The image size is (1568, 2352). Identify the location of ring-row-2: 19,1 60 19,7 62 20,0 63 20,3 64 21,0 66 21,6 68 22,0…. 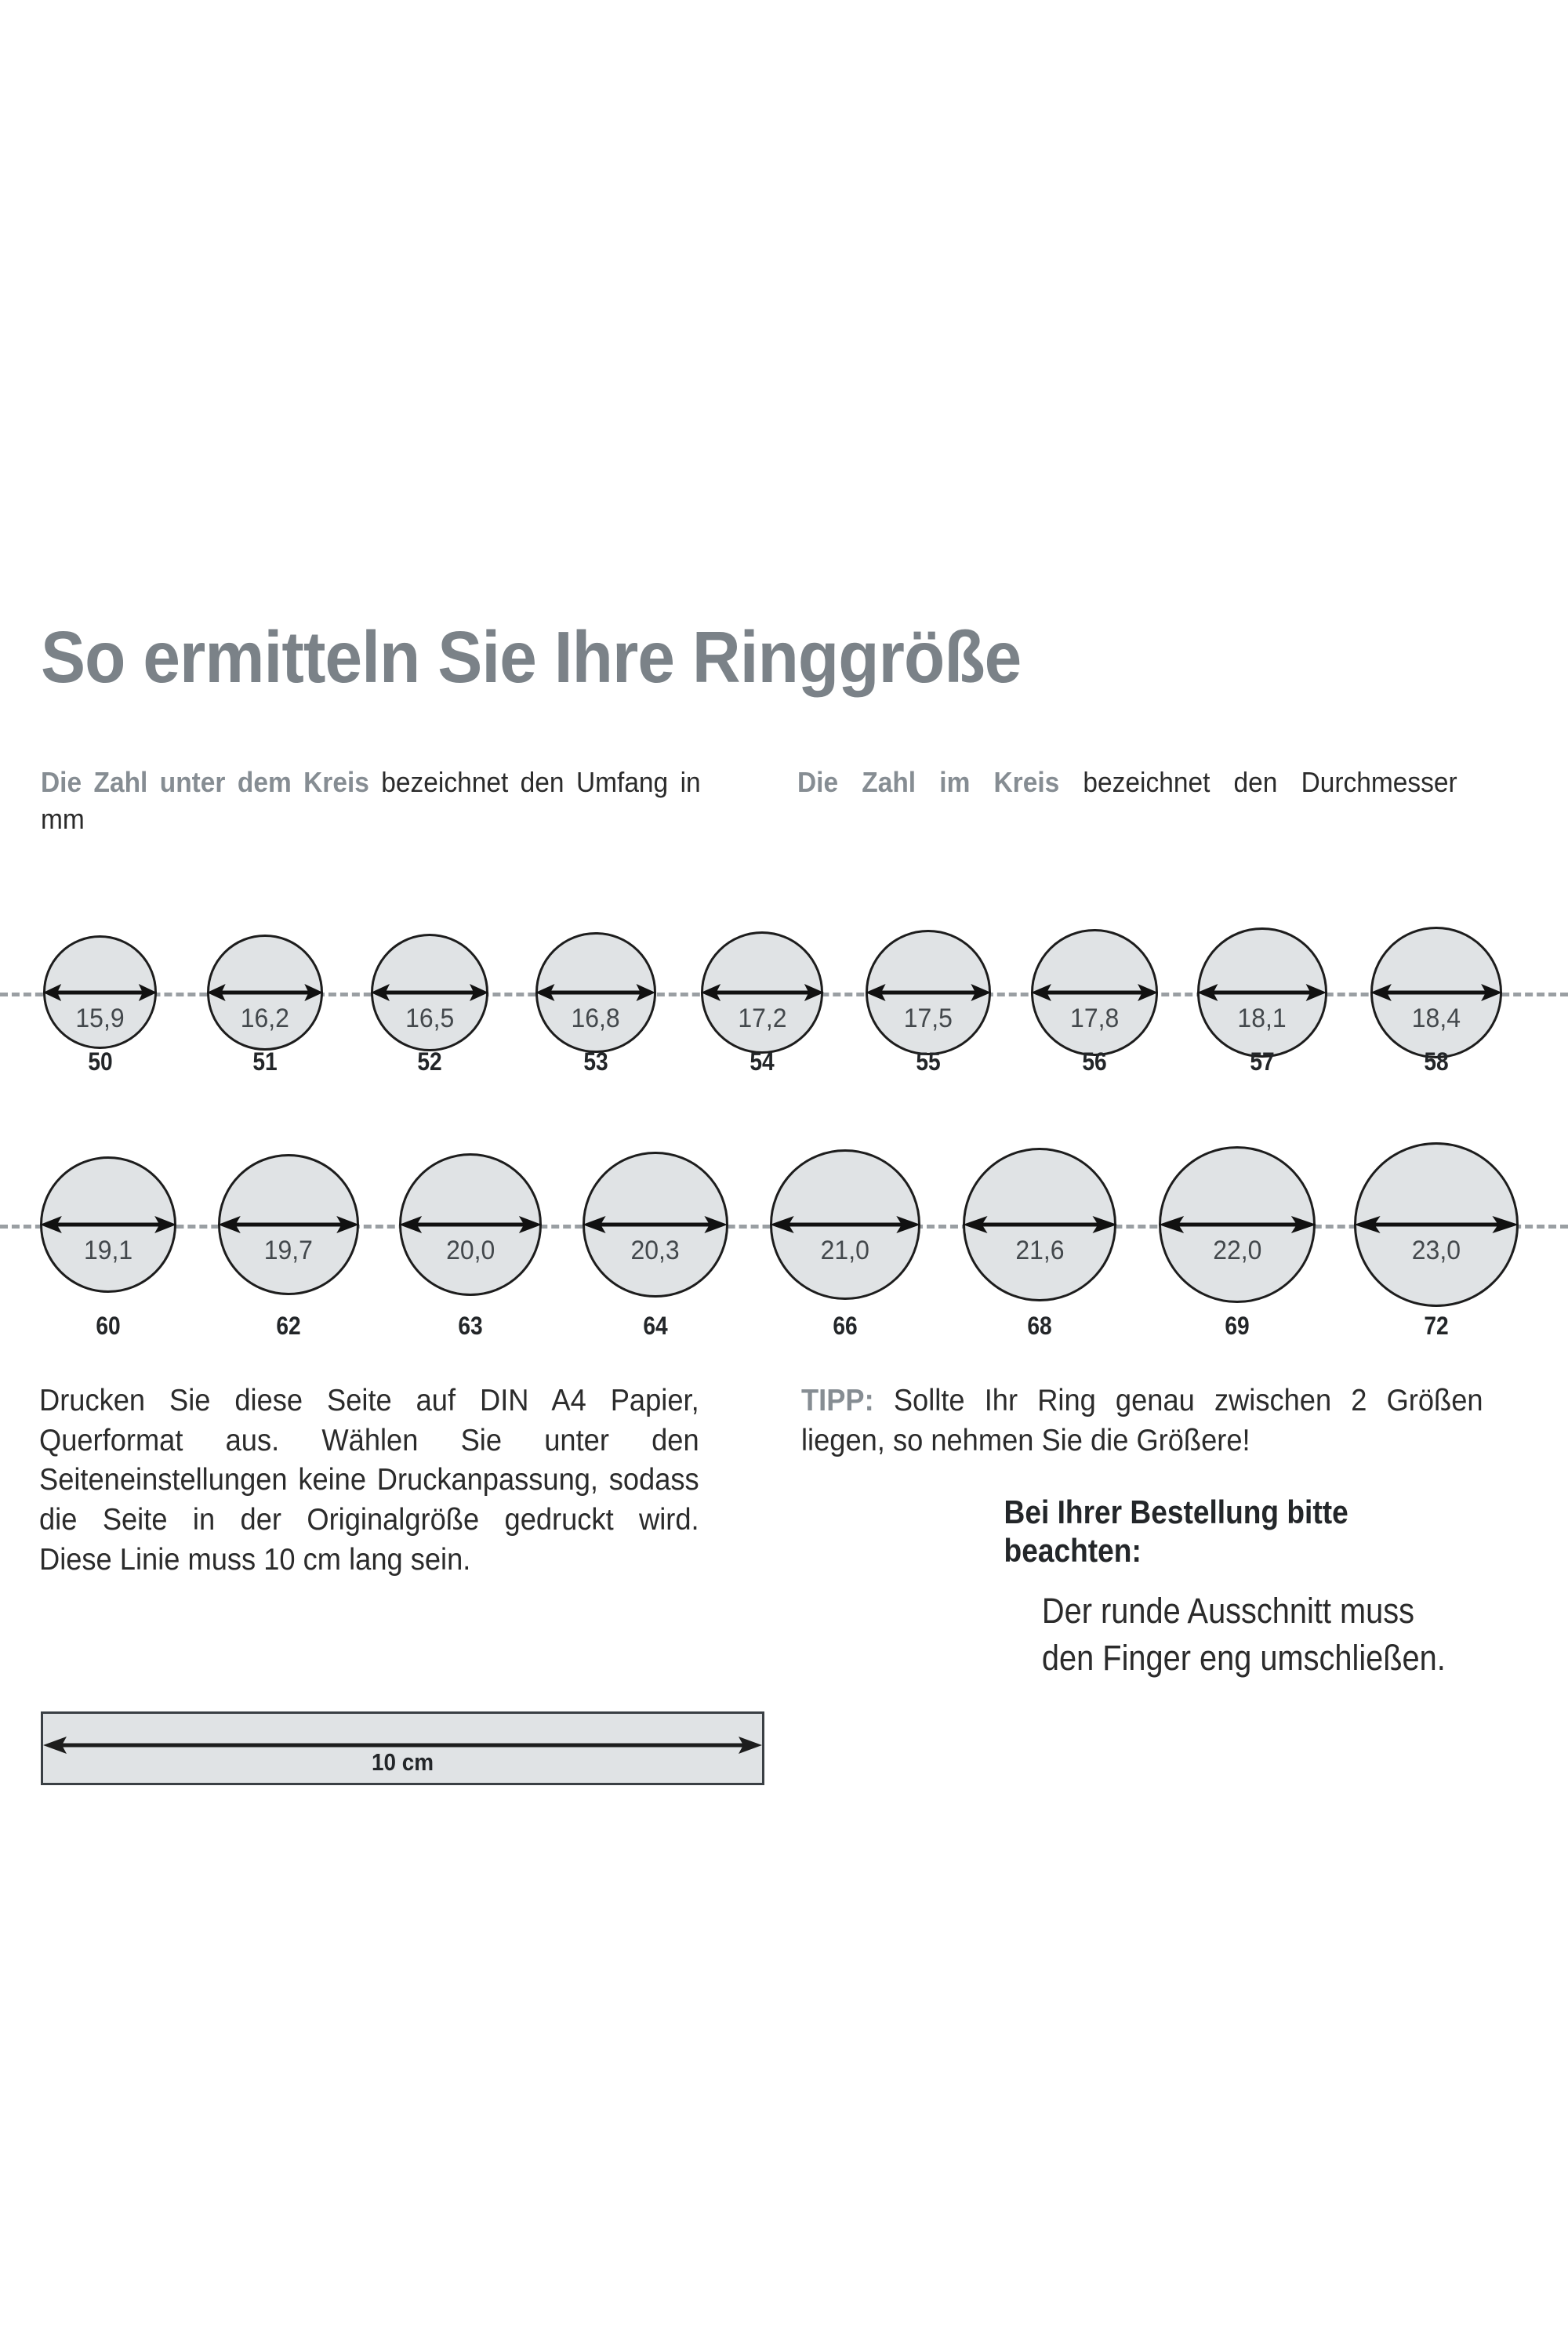
(784, 1226).